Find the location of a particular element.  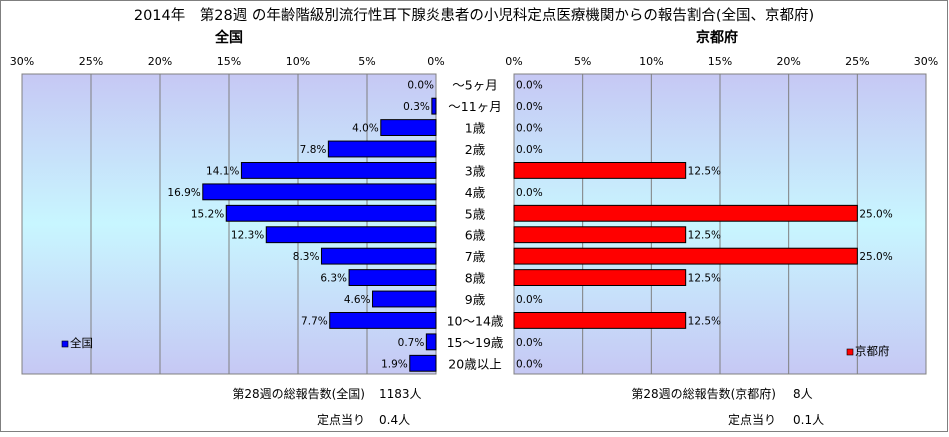

left-data-label: 7.7% is located at coordinates (314, 321).